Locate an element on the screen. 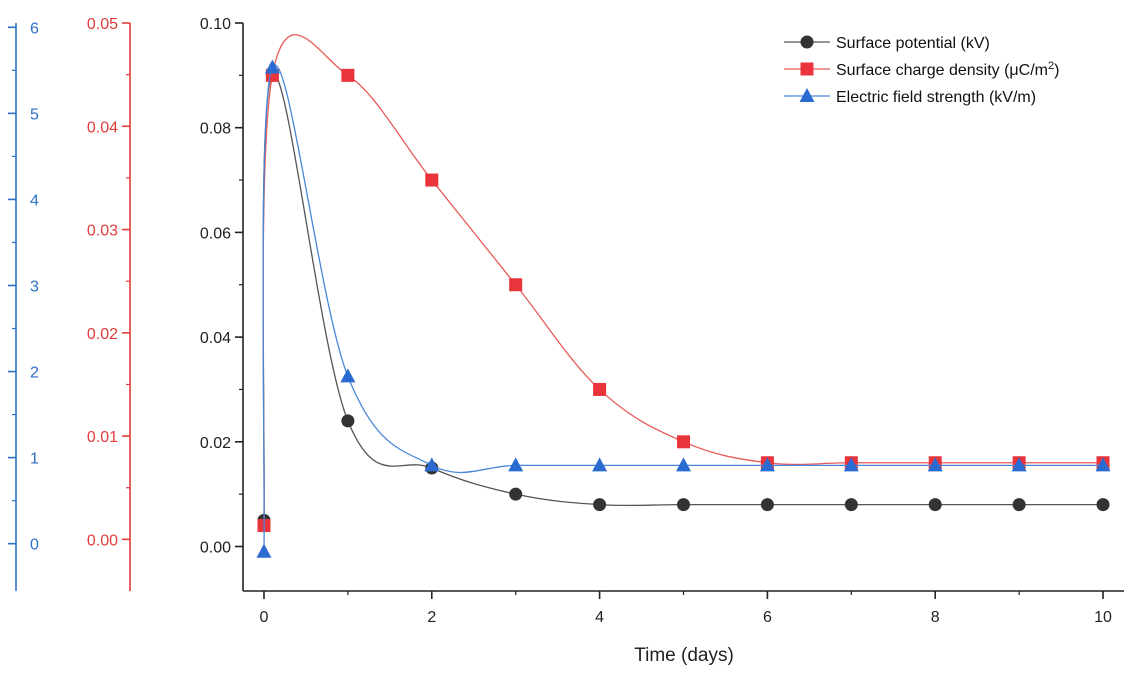 The width and height of the screenshot is (1138, 677). y-tick-label-red: 0.03 is located at coordinates (102, 231).